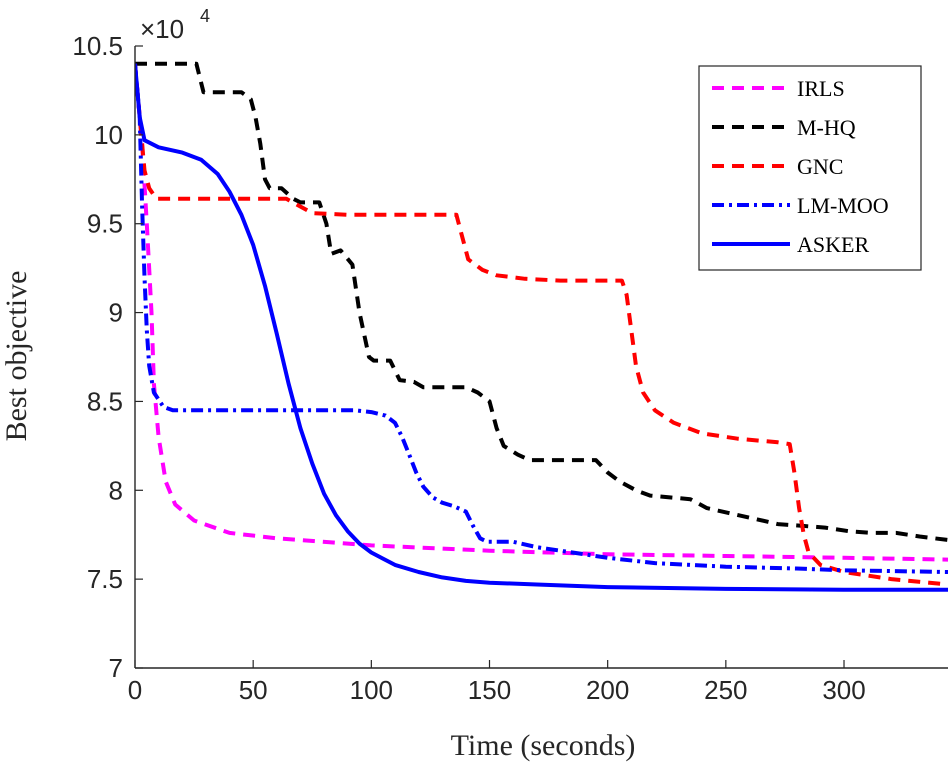  I want to click on y-tick-label: 7, so click(116, 668).